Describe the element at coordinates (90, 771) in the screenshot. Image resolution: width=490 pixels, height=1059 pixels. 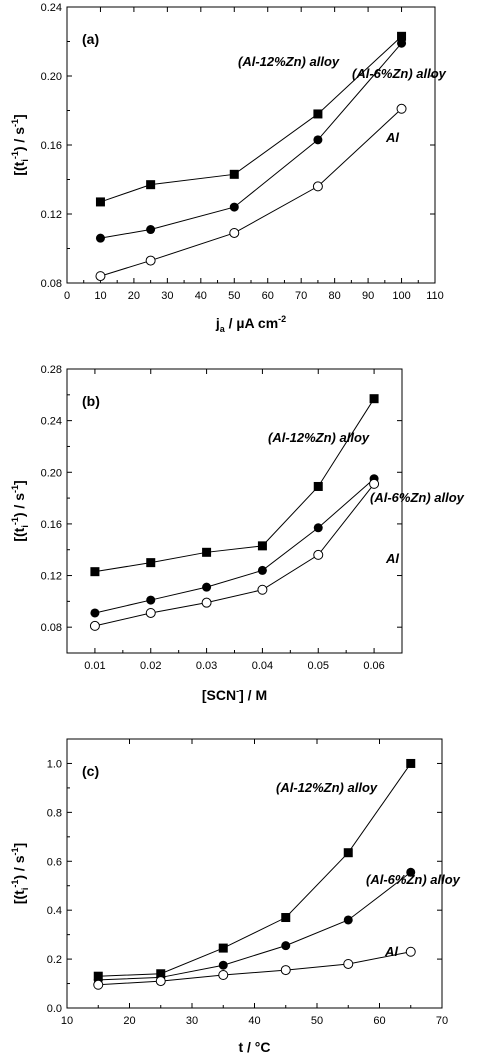
I see `panel-label: (c)` at that location.